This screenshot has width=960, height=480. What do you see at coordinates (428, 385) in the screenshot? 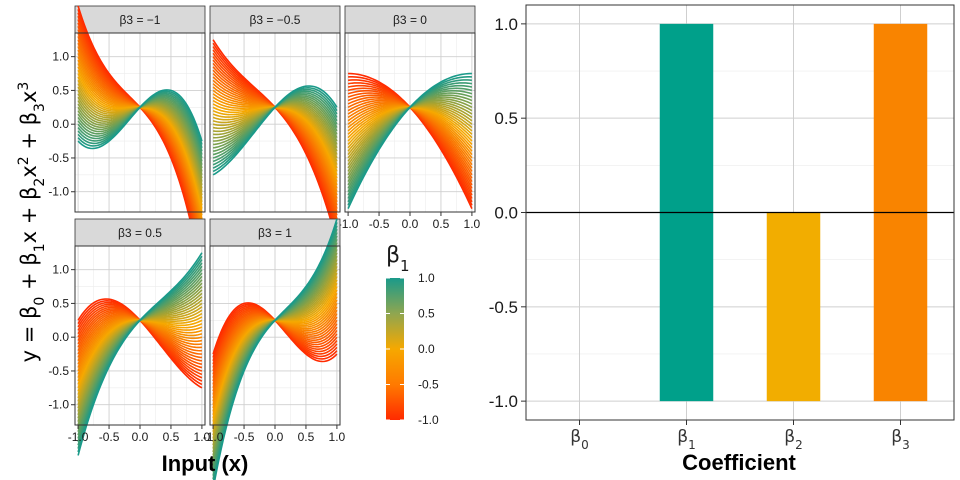
I see `legend-tick-label: -0.5` at bounding box center [428, 385].